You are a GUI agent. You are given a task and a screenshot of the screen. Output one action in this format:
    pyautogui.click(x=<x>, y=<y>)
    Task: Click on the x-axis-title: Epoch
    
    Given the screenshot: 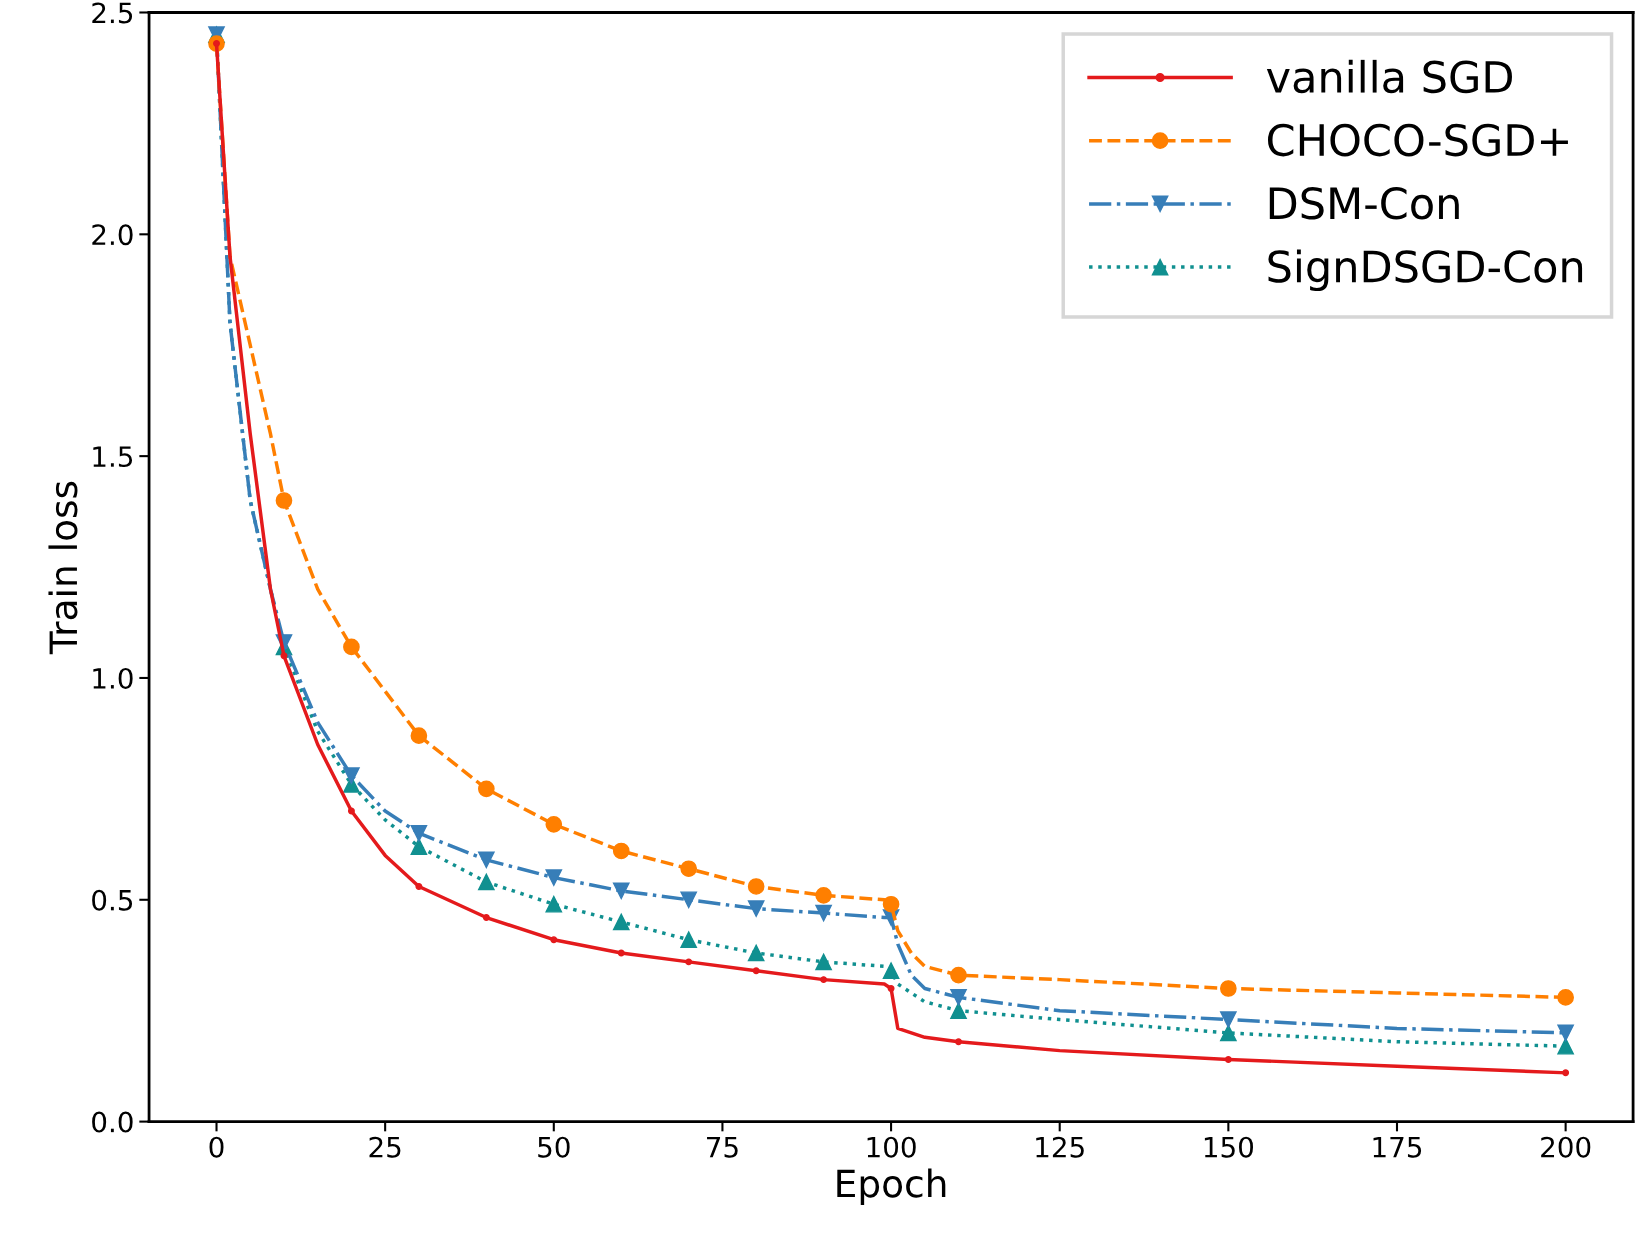 What is the action you would take?
    pyautogui.click(x=891, y=1186)
    